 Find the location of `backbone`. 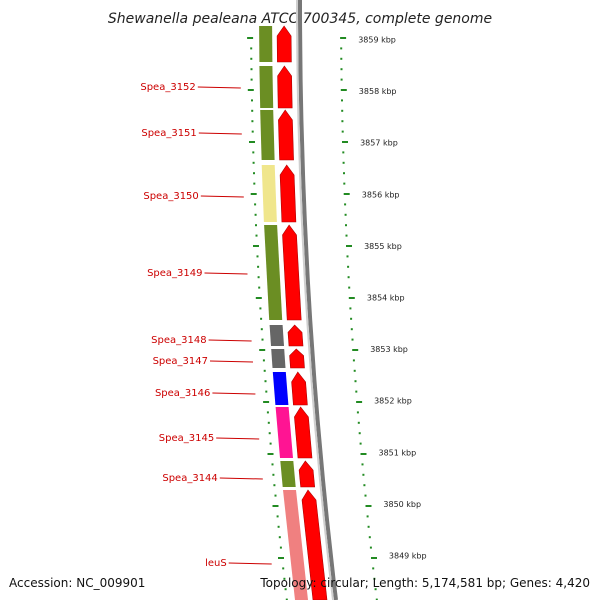

backbone is located at coordinates (317, 300).